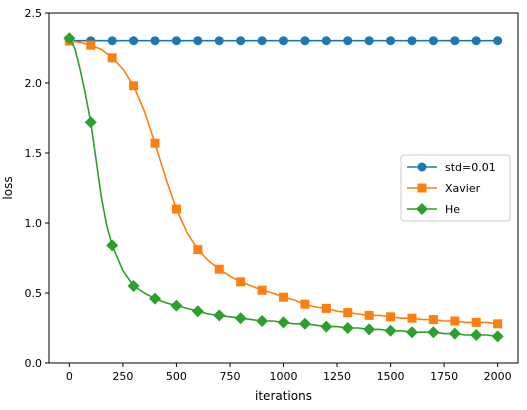  What do you see at coordinates (391, 376) in the screenshot?
I see `x-tick-label: 1500` at bounding box center [391, 376].